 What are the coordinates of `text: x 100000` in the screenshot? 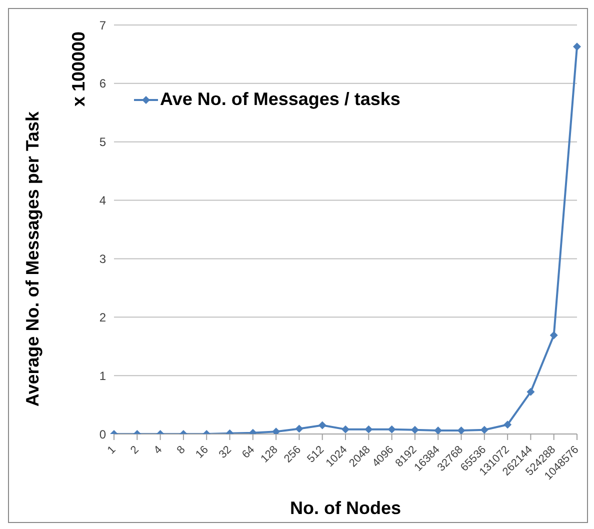 It's located at (79, 69).